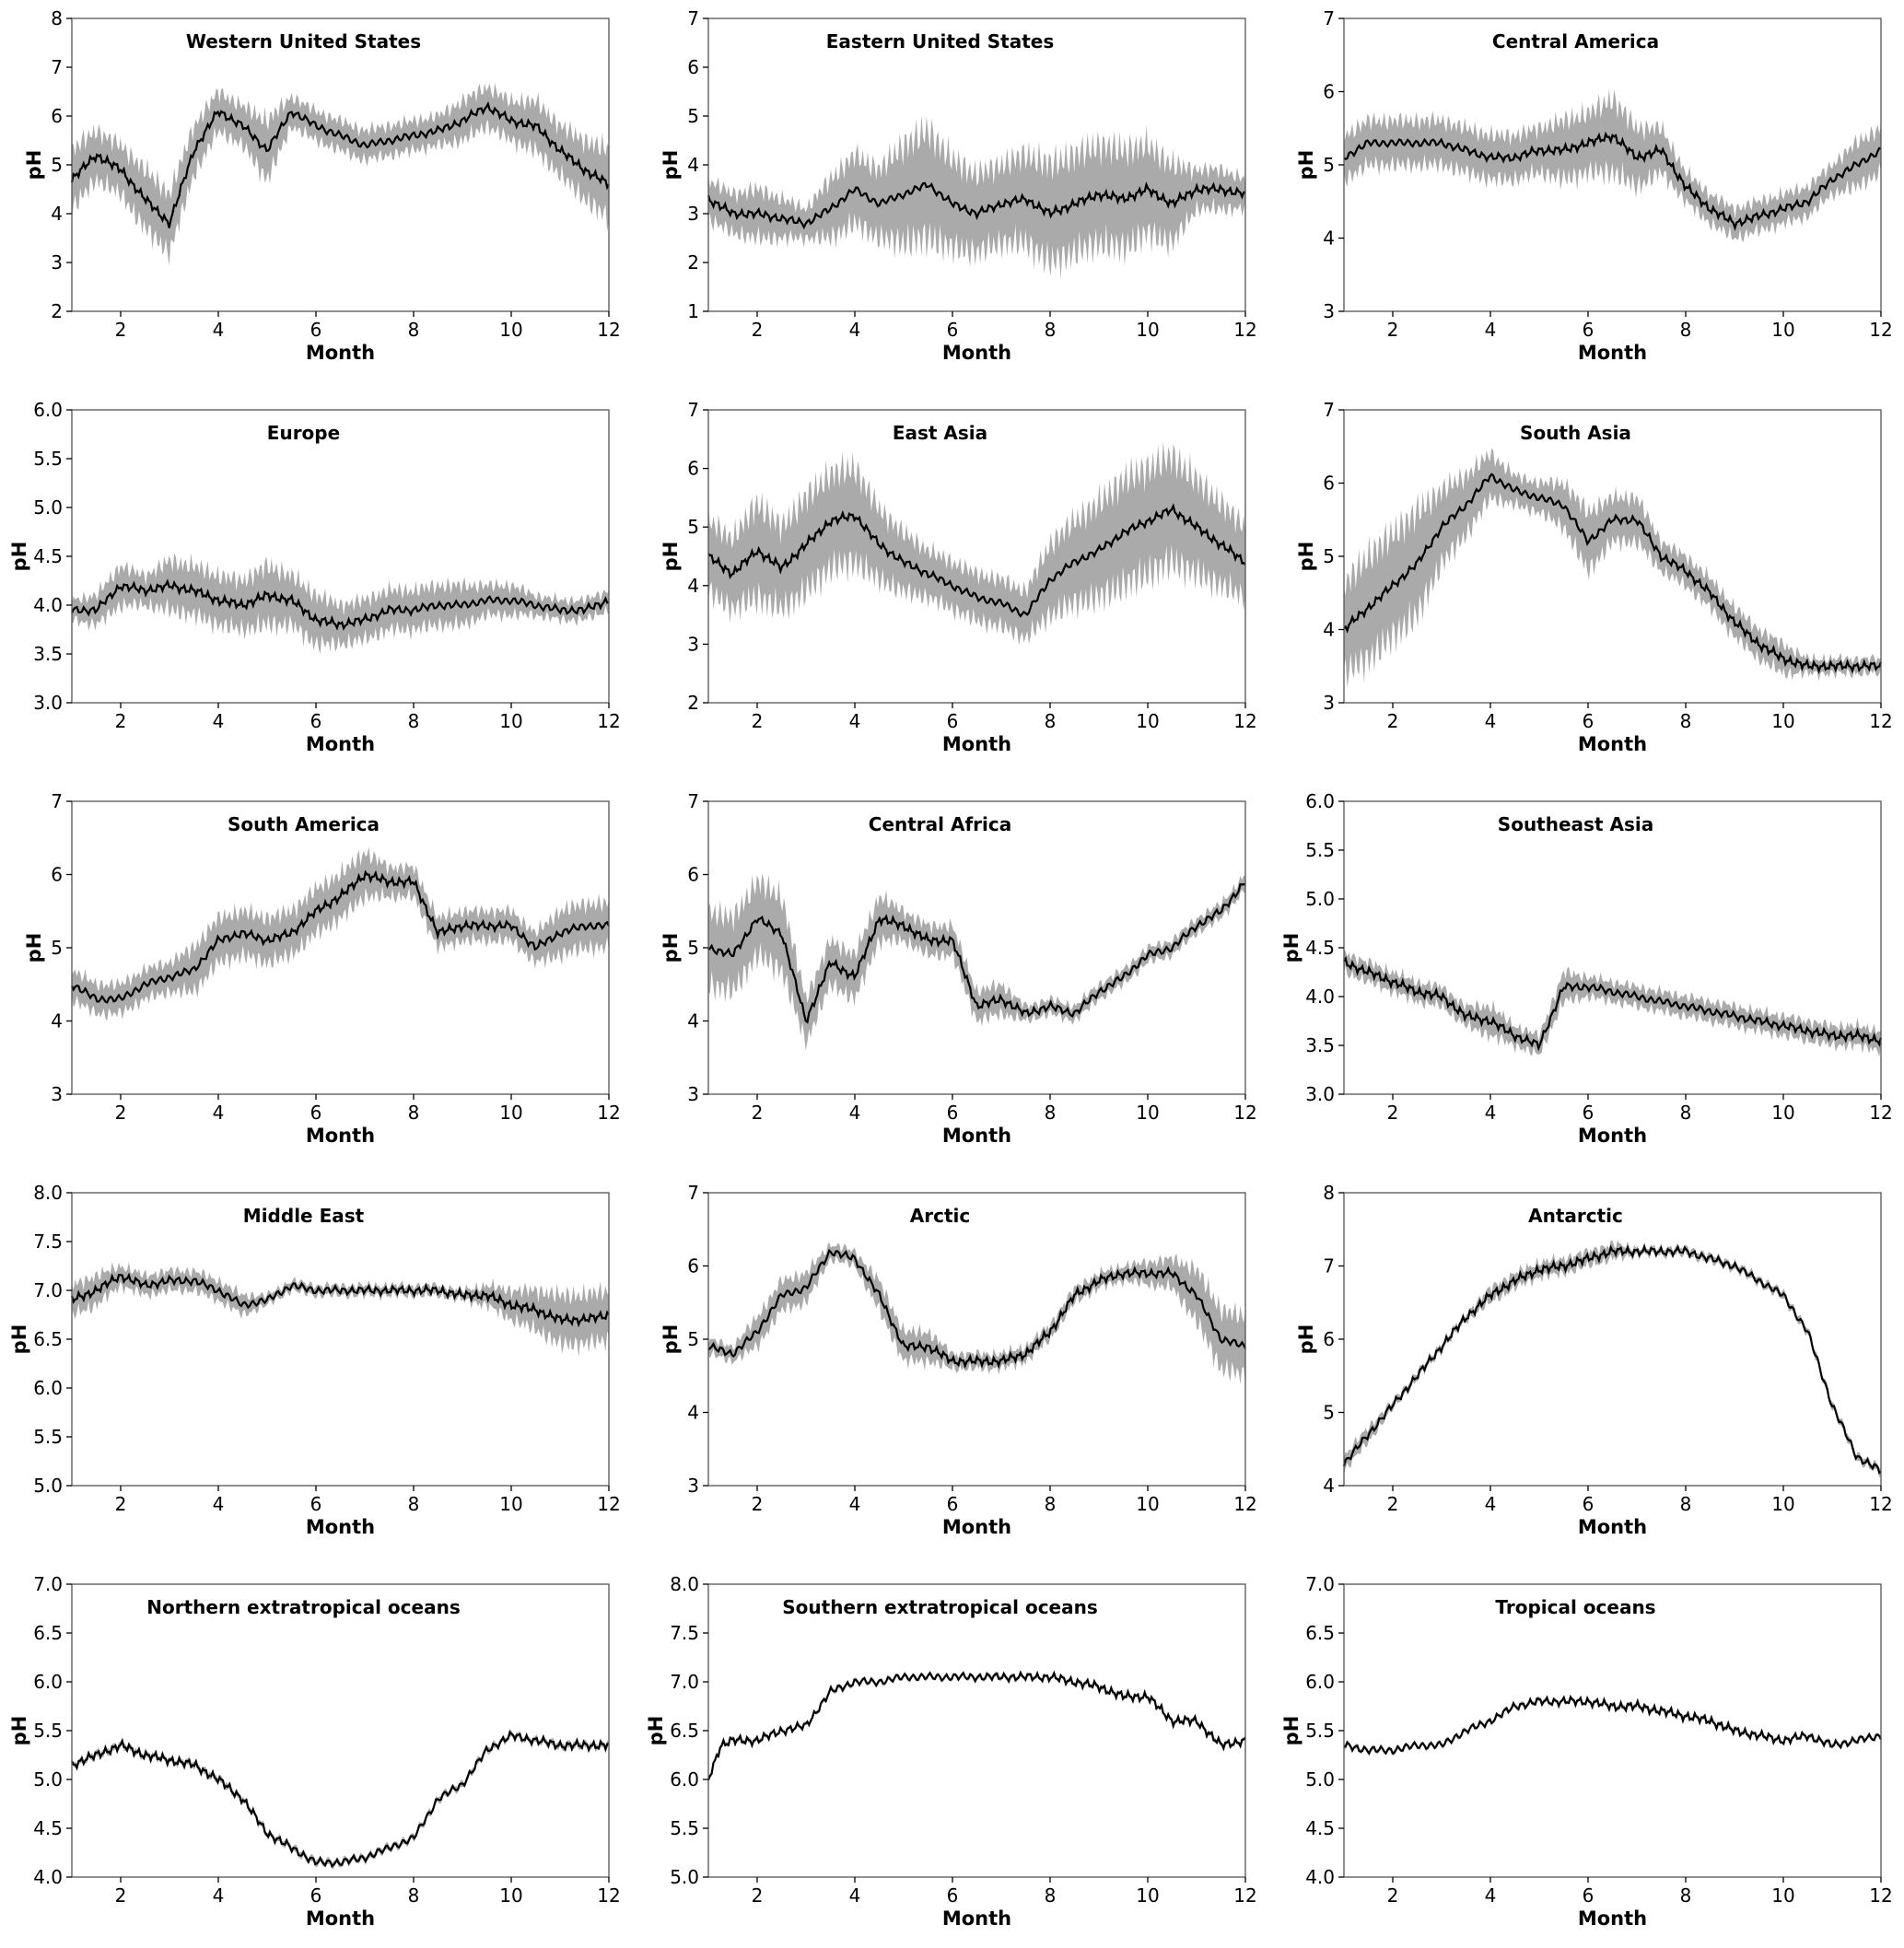 The width and height of the screenshot is (1904, 1948). I want to click on chart-panel: 2 4 6 8 10 12 4 5 6 7 8 Month pH Antarctic, so click(1594, 1360).